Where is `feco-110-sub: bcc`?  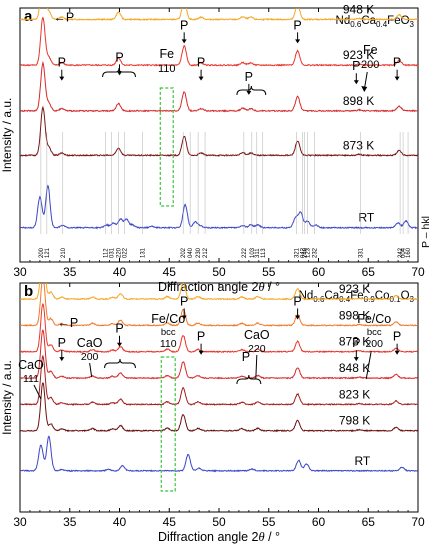 feco-110-sub: bcc is located at coordinates (168, 332).